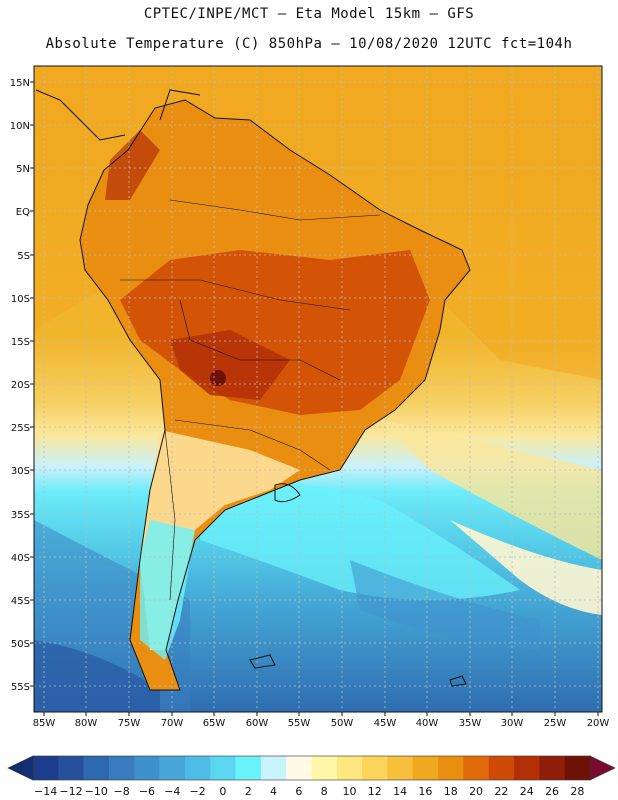 This screenshot has height=800, width=618. I want to click on colorbar-label: 24, so click(527, 791).